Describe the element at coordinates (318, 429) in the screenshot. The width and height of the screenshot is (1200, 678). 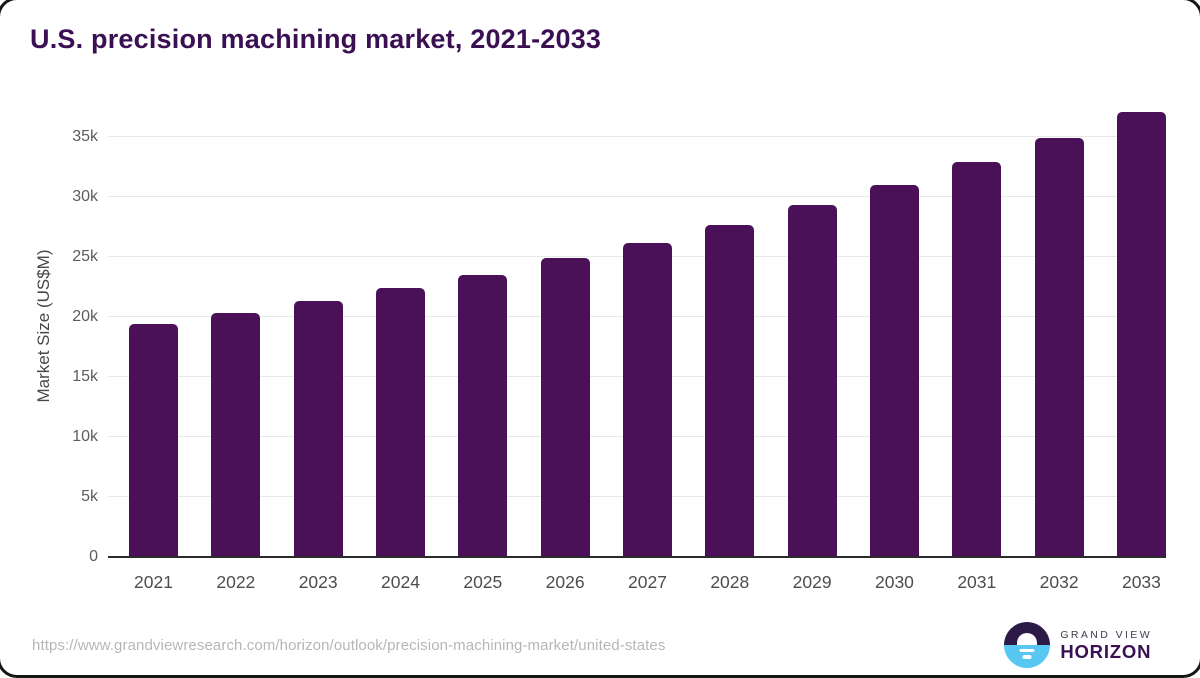
I see `bar-2023` at that location.